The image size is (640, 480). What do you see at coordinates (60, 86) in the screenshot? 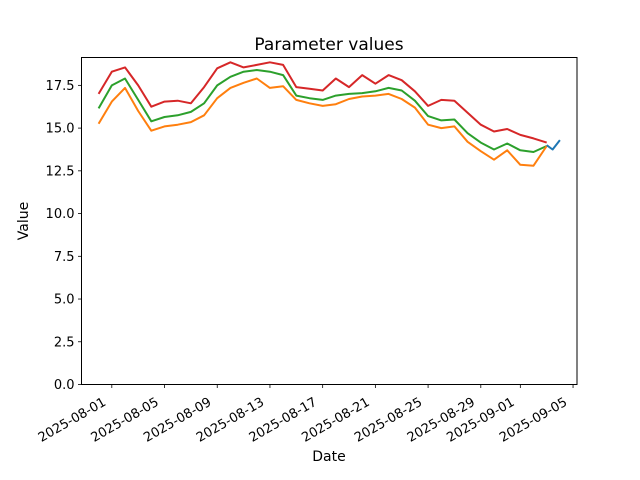
I see `y-tick-label: 17.5` at bounding box center [60, 86].